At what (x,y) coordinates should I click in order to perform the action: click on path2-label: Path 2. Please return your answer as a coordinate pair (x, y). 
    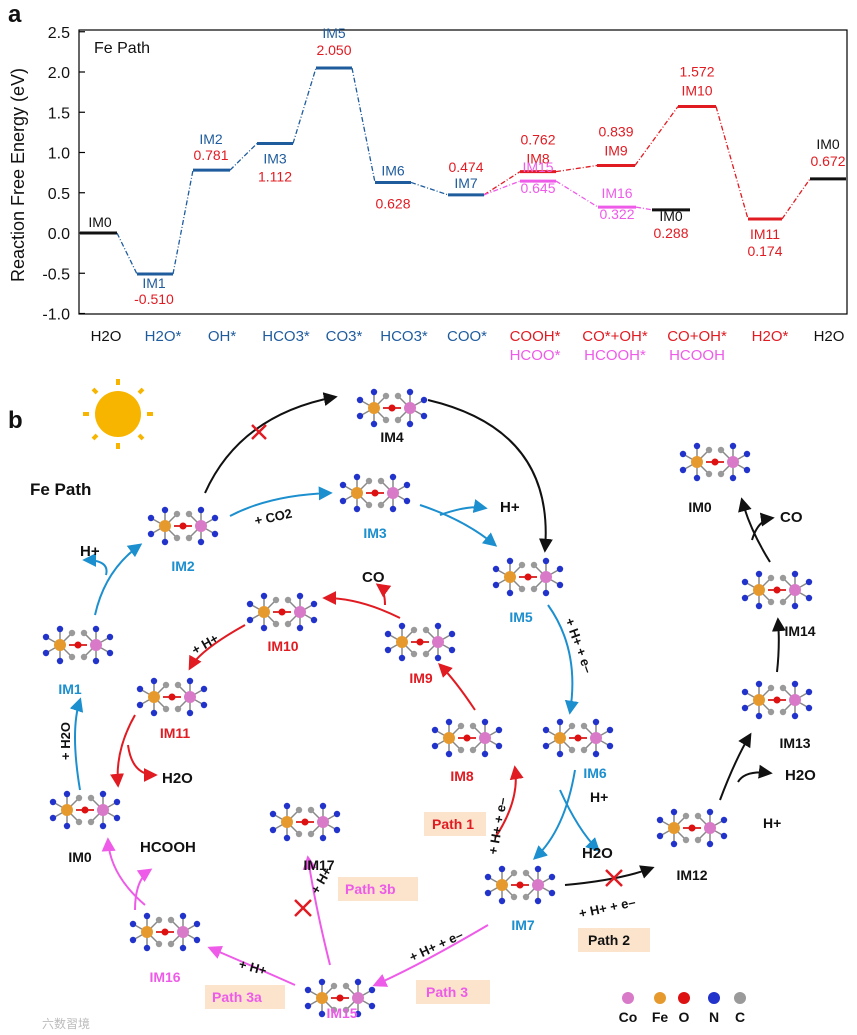
    Looking at the image, I should click on (609, 940).